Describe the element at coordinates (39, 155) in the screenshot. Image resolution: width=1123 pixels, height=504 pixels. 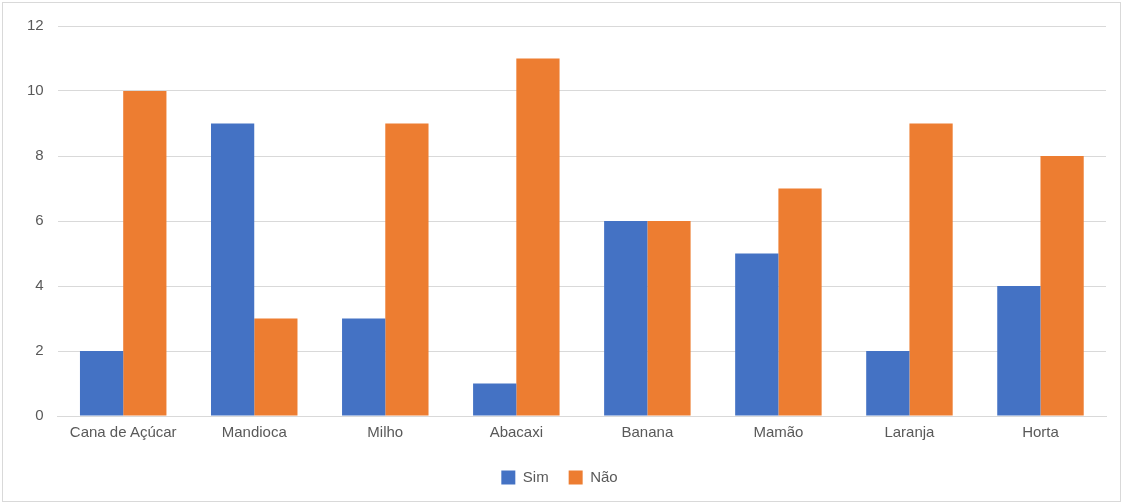
I see `y-tick-label: 8` at that location.